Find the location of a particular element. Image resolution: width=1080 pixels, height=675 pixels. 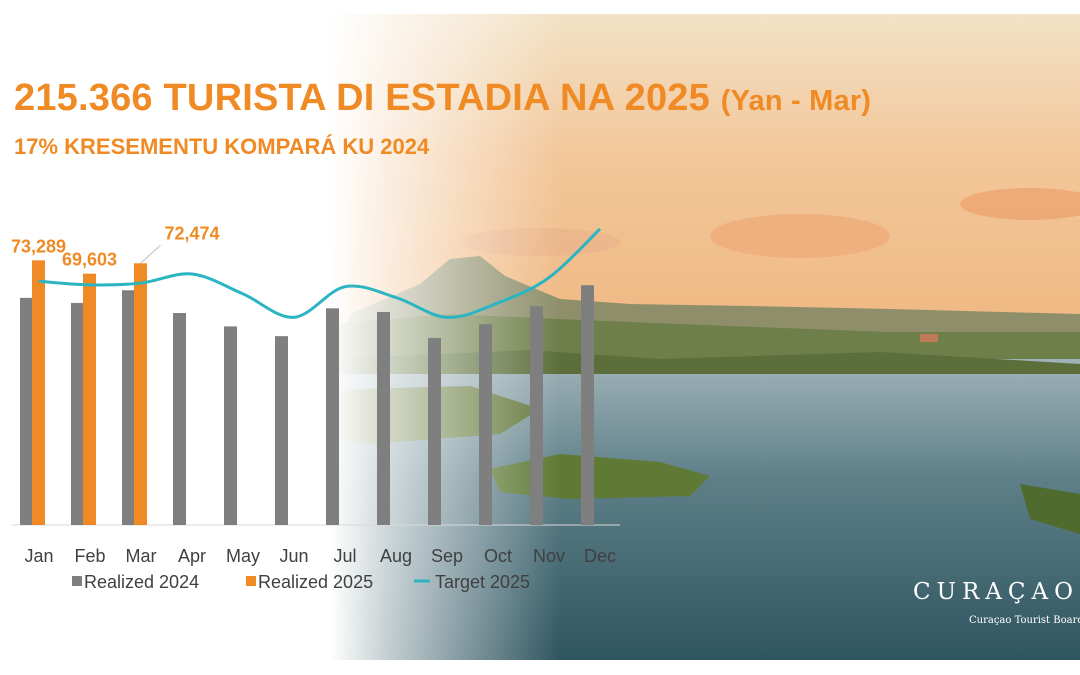

x-tick-jul: Jul is located at coordinates (344, 556).